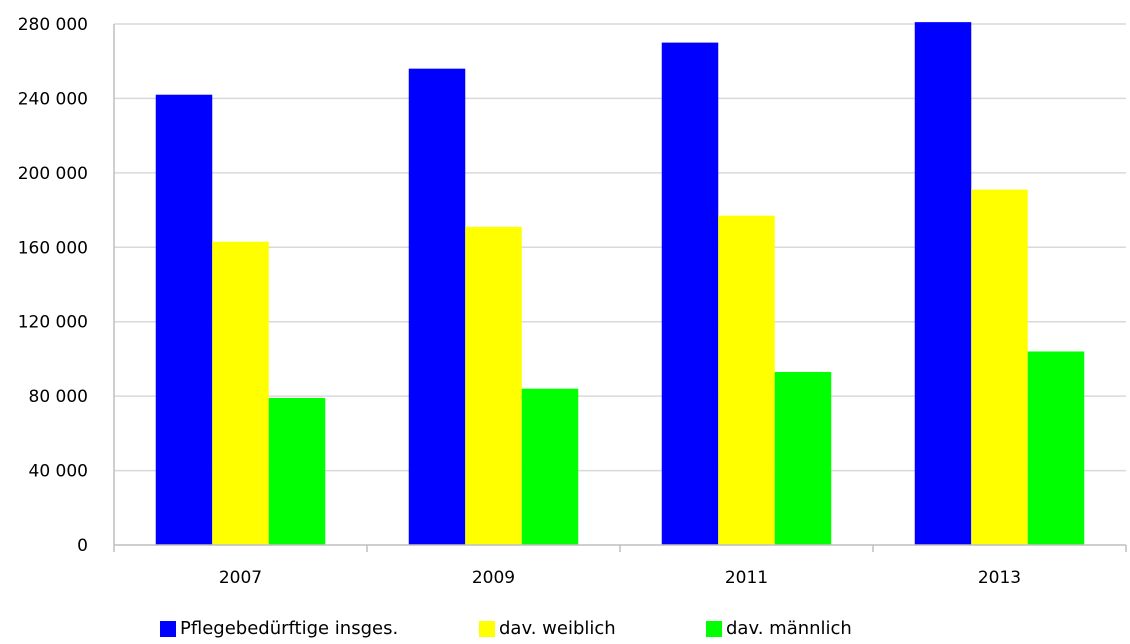  Describe the element at coordinates (58, 472) in the screenshot. I see `y-tick-label: 40 000` at that location.